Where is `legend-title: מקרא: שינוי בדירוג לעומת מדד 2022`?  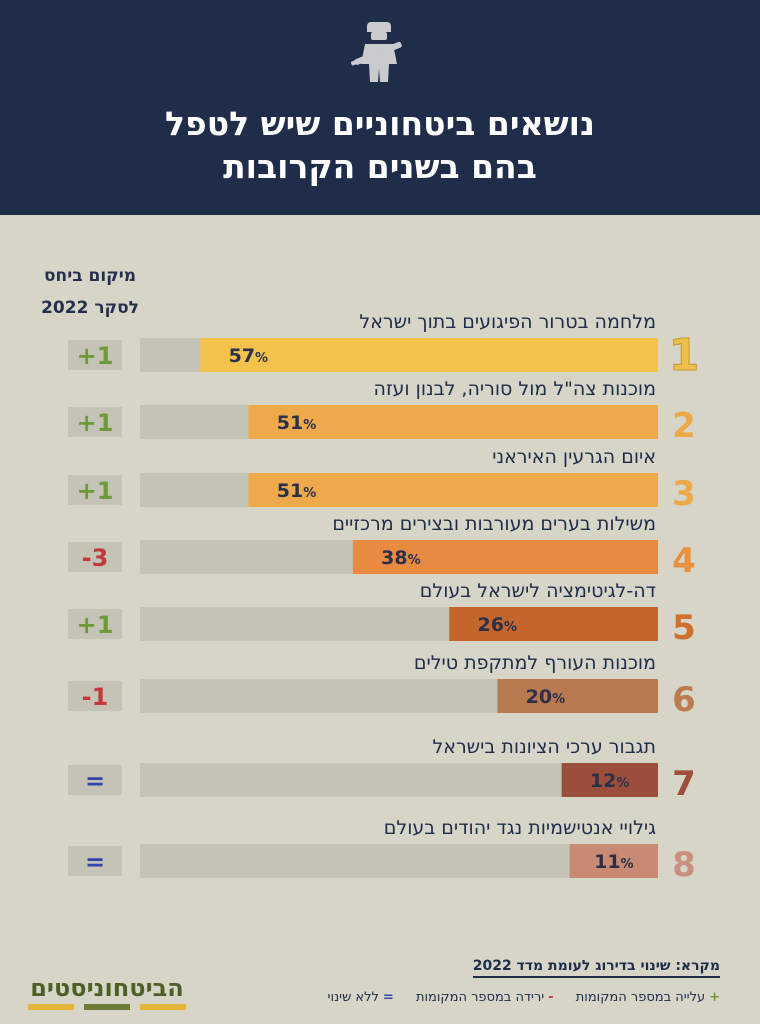
legend-title: מקרא: שינוי בדירוג לעומת מדד 2022 is located at coordinates (596, 968).